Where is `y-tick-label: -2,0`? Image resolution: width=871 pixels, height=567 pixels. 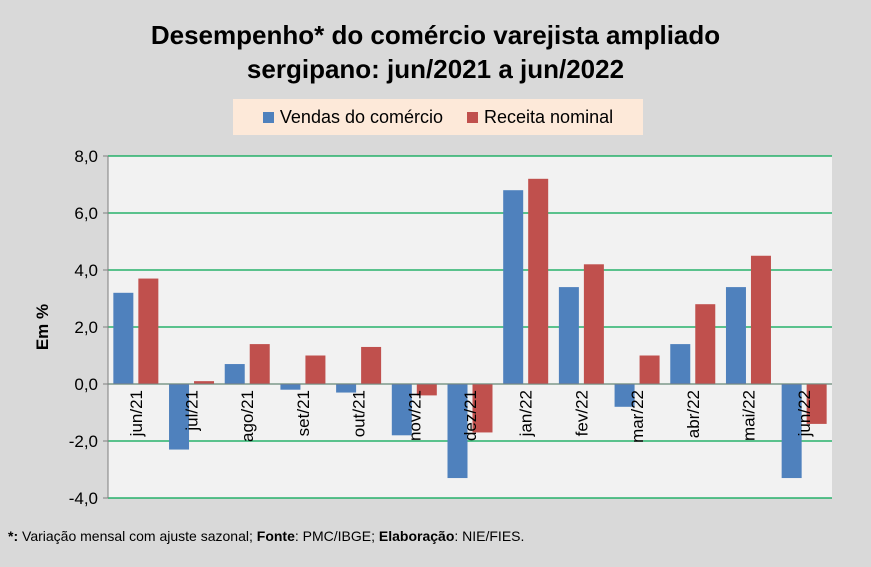 y-tick-label: -2,0 is located at coordinates (83, 441).